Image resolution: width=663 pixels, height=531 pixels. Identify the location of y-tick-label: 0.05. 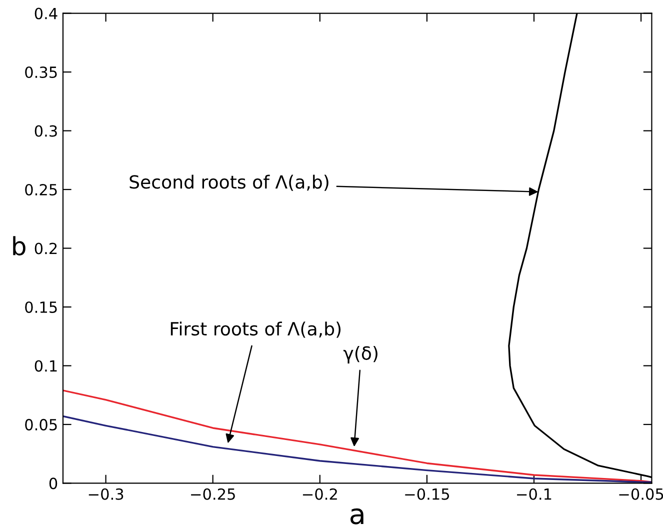
(41, 424).